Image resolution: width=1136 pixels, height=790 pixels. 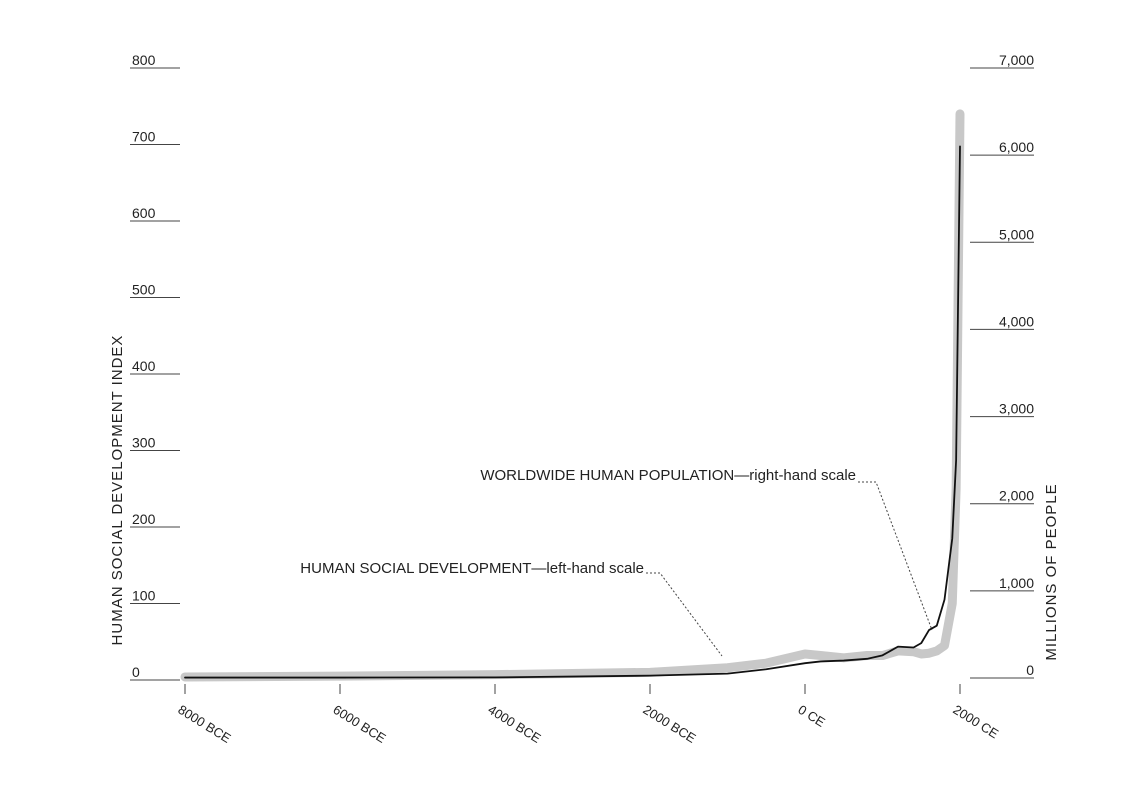 What do you see at coordinates (1016, 583) in the screenshot?
I see `y2-tick-label: 1,000` at bounding box center [1016, 583].